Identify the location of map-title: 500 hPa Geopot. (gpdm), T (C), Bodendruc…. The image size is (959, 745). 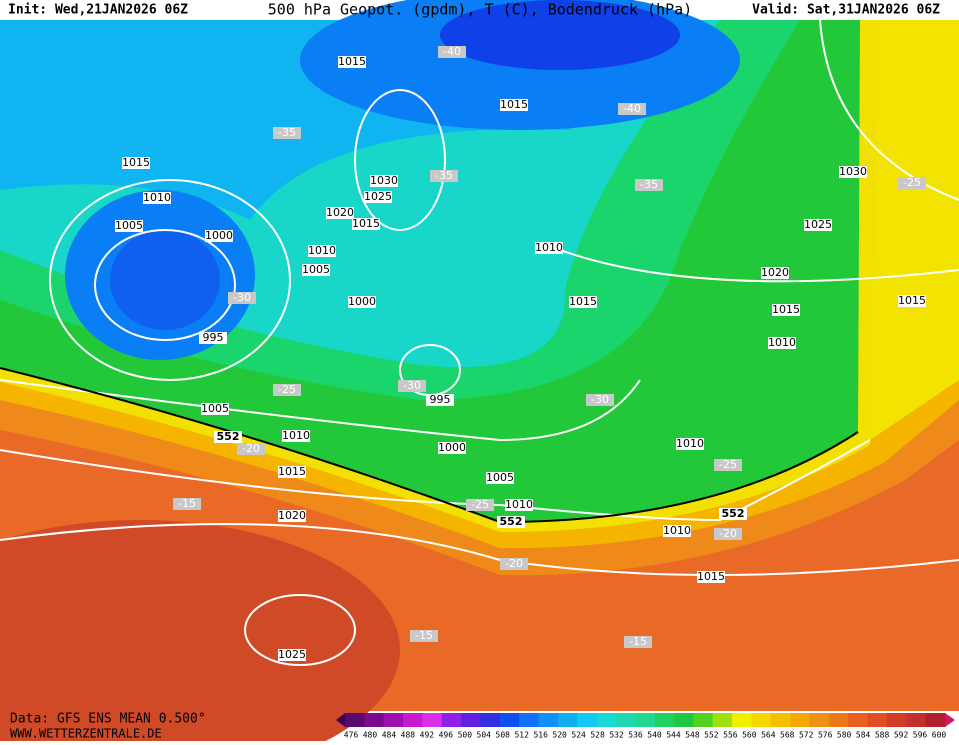
(480, 10).